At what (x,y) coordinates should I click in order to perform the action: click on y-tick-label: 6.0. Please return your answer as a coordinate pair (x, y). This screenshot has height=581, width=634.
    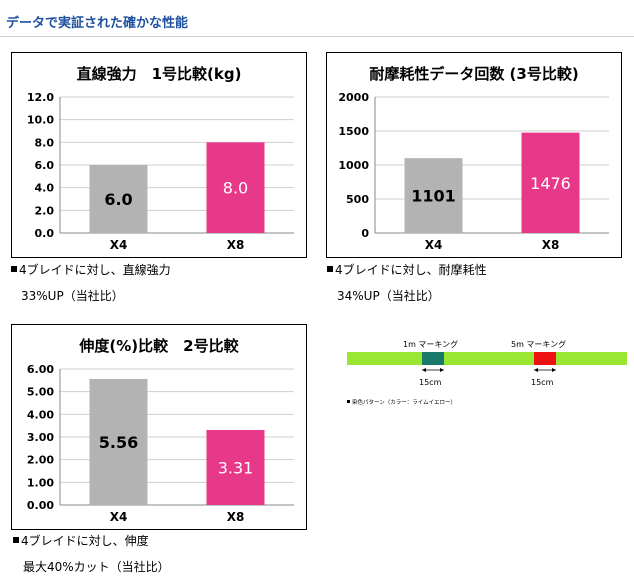
    Looking at the image, I should click on (45, 165).